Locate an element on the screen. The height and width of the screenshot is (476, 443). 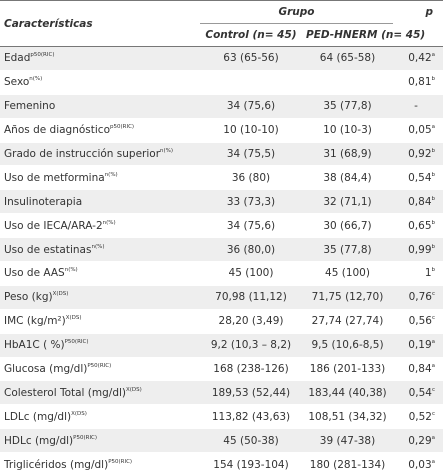
label-superscript: p50(RIC) is located at coordinates (42, 55).